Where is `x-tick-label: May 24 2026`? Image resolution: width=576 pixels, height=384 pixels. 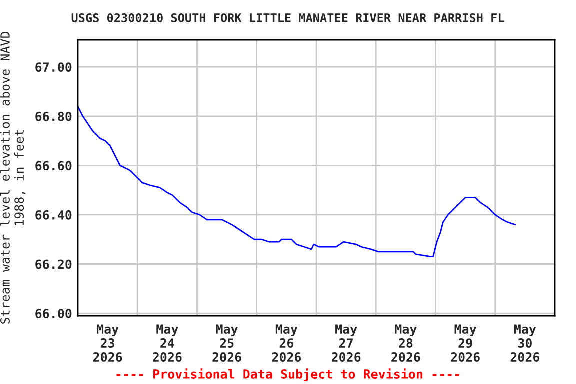
x-tick-label: May 24 2026 is located at coordinates (167, 343).